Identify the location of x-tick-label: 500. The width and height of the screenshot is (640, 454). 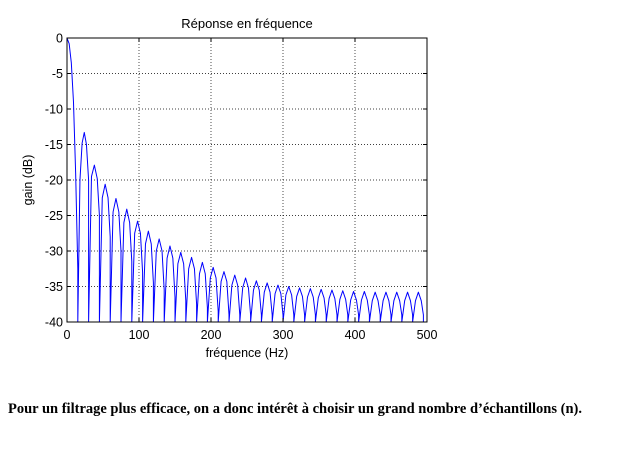
(427, 335).